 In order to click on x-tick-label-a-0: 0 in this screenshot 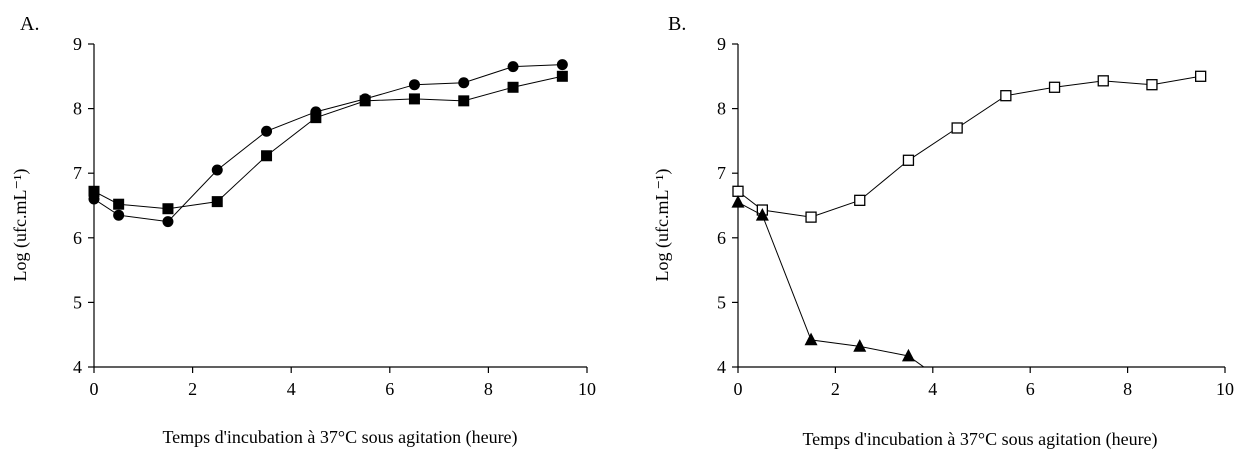, I will do `click(94, 389)`.